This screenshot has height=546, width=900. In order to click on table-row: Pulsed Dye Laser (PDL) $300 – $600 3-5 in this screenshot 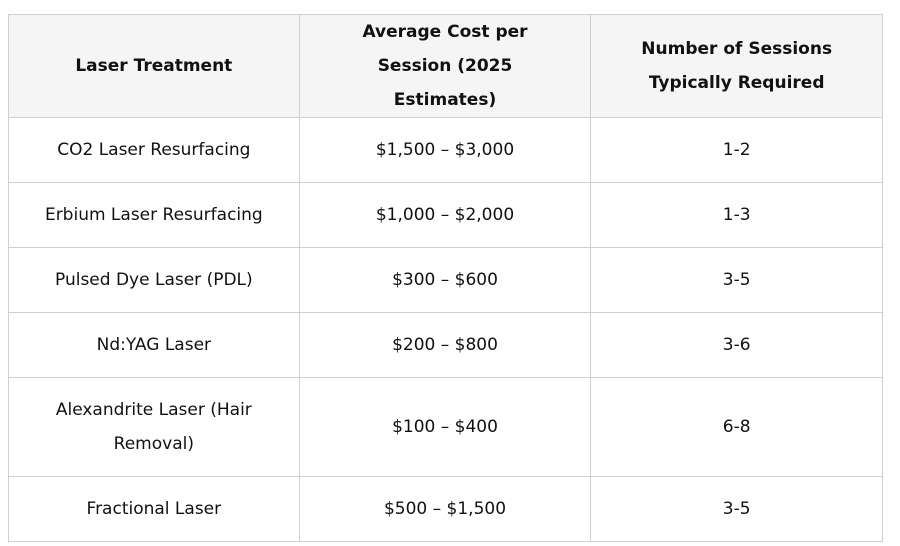, I will do `click(445, 280)`.